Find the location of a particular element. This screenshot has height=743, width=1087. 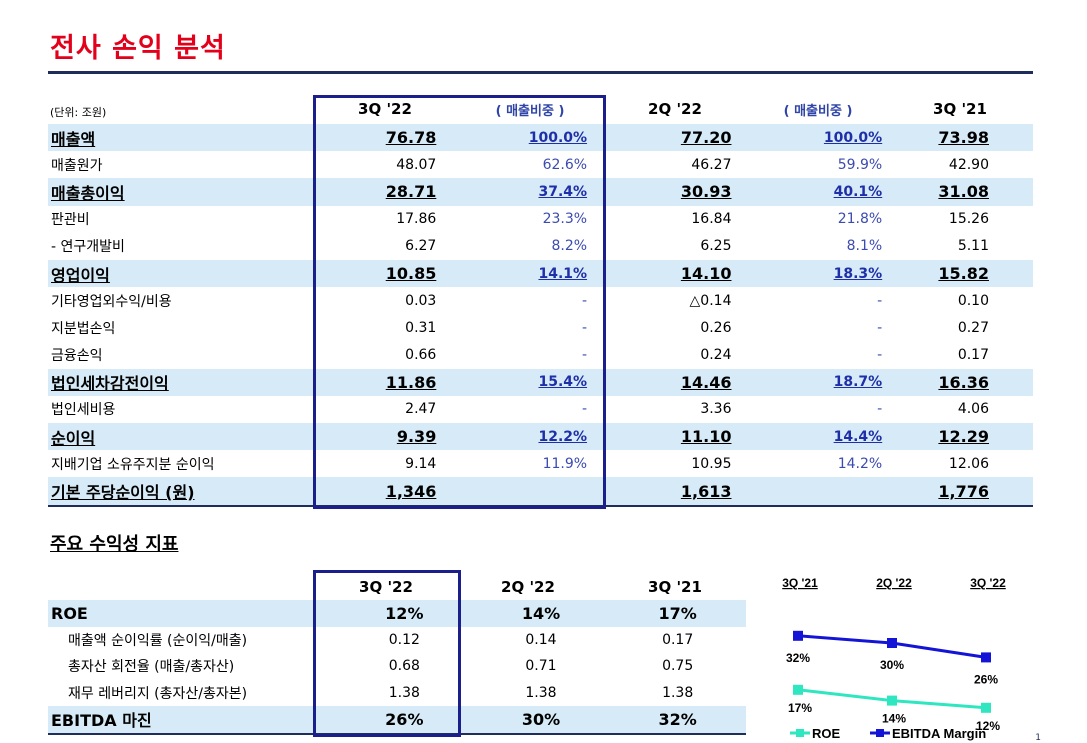

pl-row-label: 판관비 is located at coordinates (70, 220).